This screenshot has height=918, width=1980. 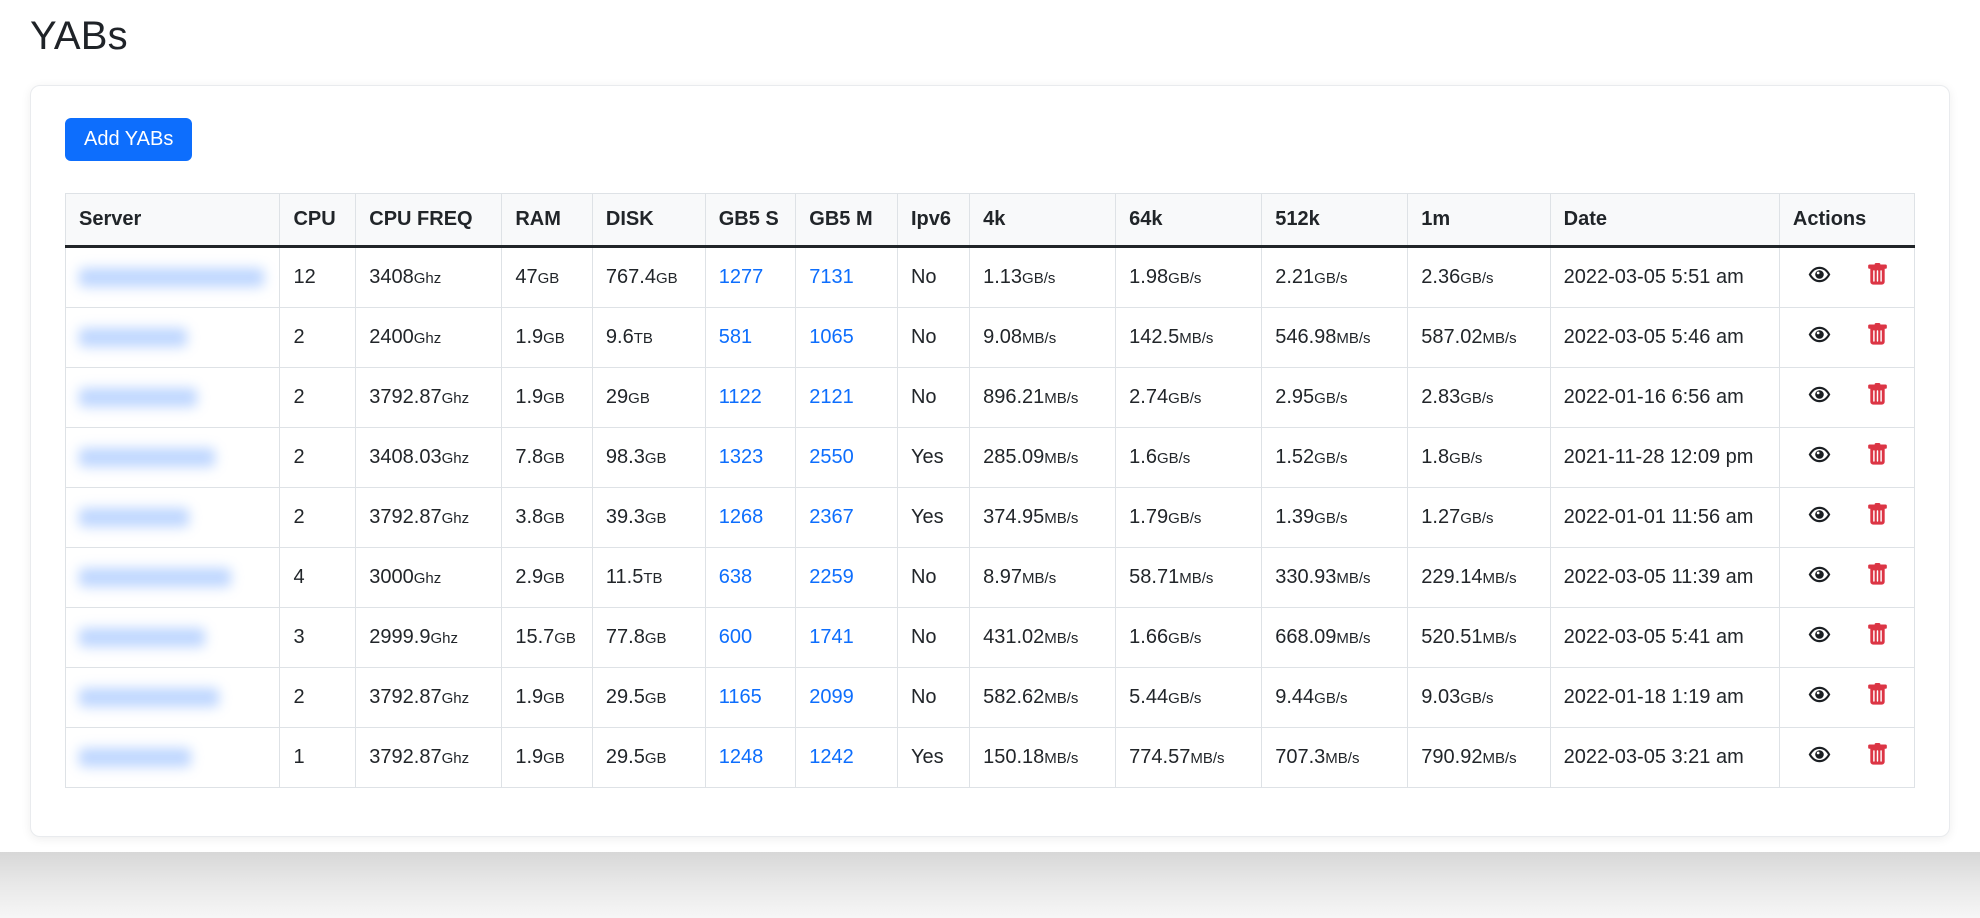 What do you see at coordinates (740, 697) in the screenshot?
I see `gb5-s-link: 1165` at bounding box center [740, 697].